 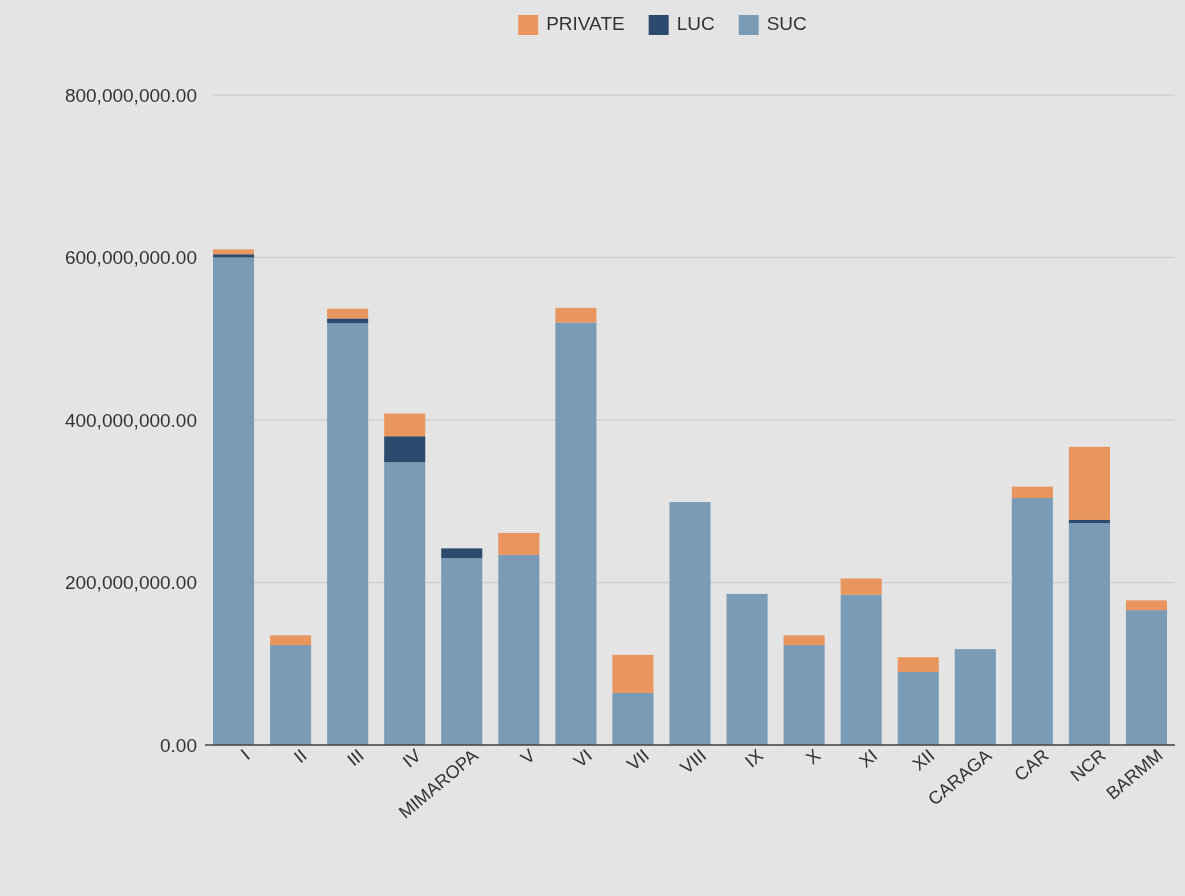 What do you see at coordinates (754, 758) in the screenshot?
I see `x-tick-label: IX` at bounding box center [754, 758].